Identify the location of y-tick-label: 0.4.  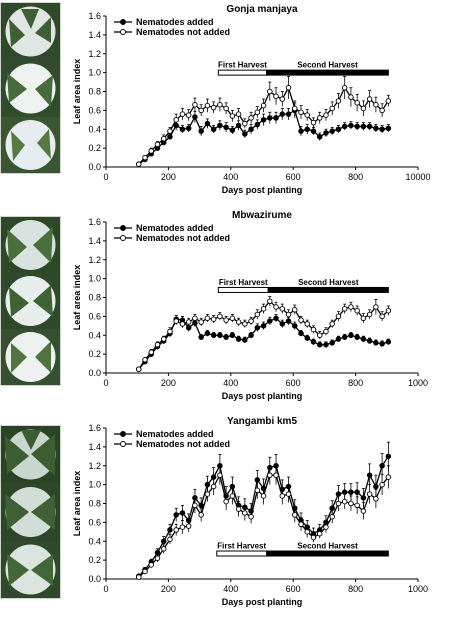
(94, 541).